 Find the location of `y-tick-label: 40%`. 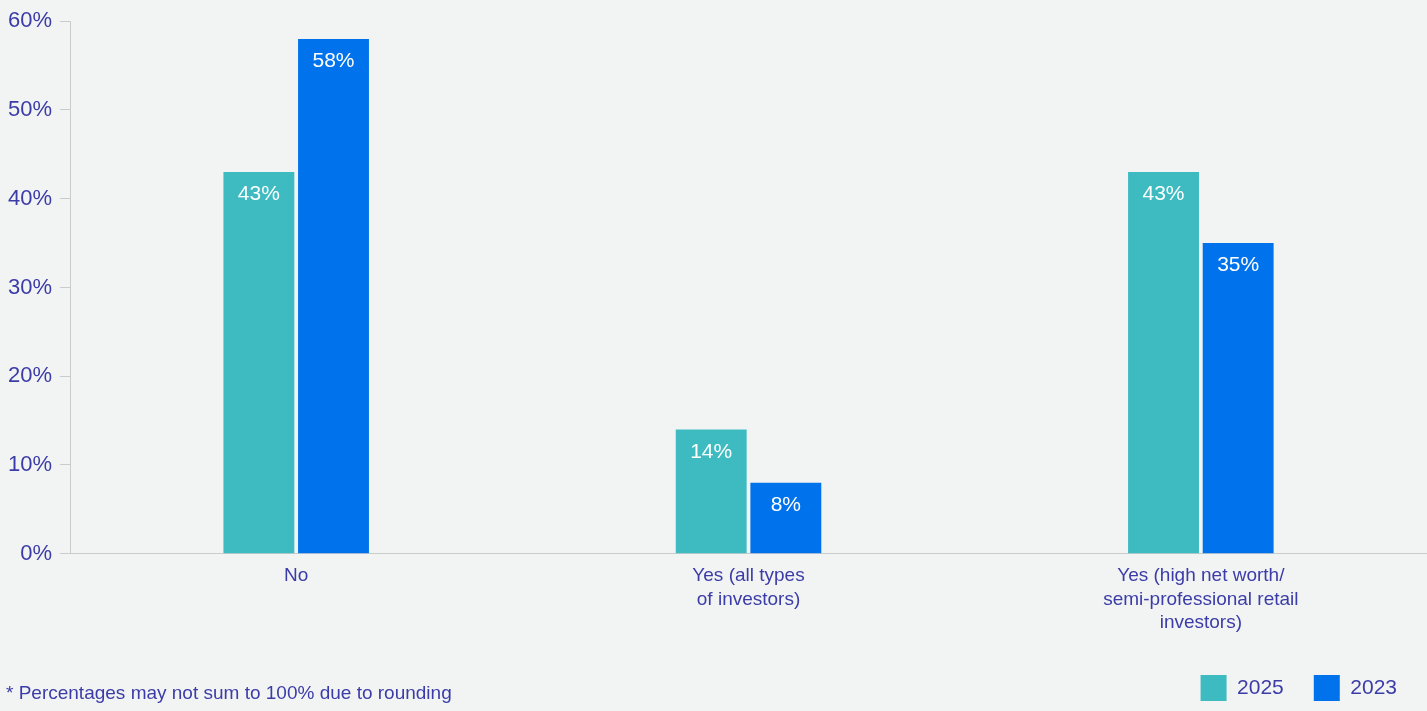

y-tick-label: 40% is located at coordinates (30, 197).